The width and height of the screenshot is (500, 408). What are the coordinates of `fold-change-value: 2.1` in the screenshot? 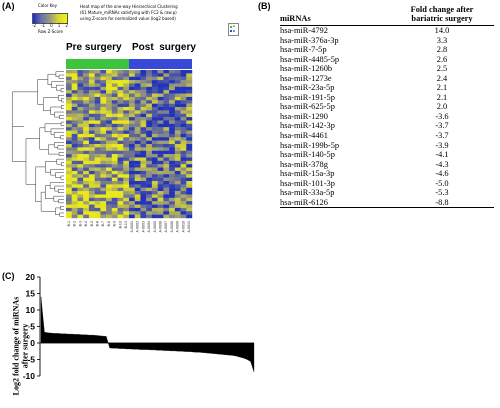 It's located at (442, 97).